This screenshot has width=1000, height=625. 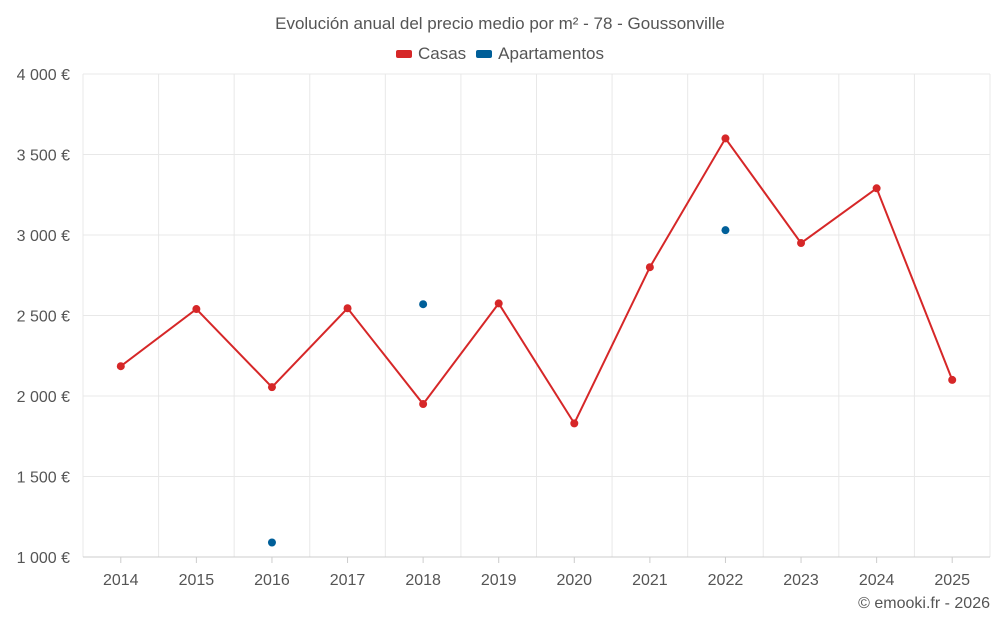 I want to click on credit-text: © emooki.fr - 2026, so click(x=924, y=603).